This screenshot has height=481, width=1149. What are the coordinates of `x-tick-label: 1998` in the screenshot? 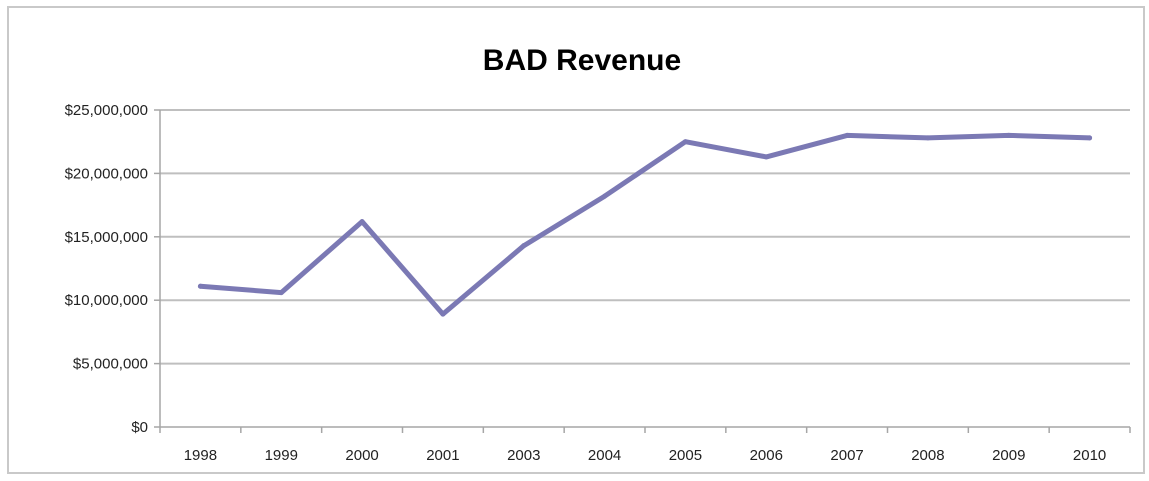 It's located at (200, 455).